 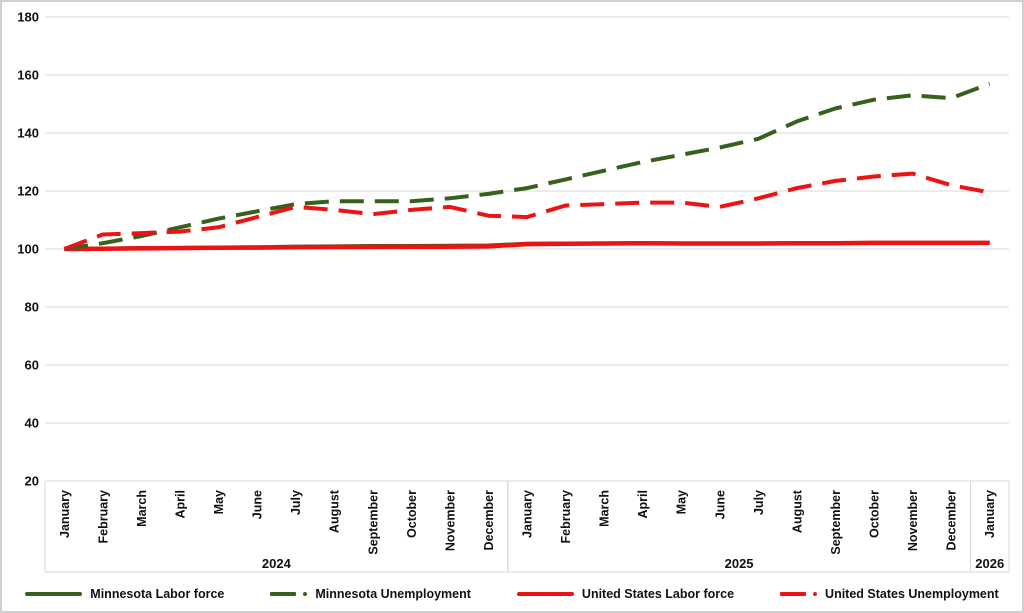 I want to click on year-label-2026: 2026, so click(x=989, y=563).